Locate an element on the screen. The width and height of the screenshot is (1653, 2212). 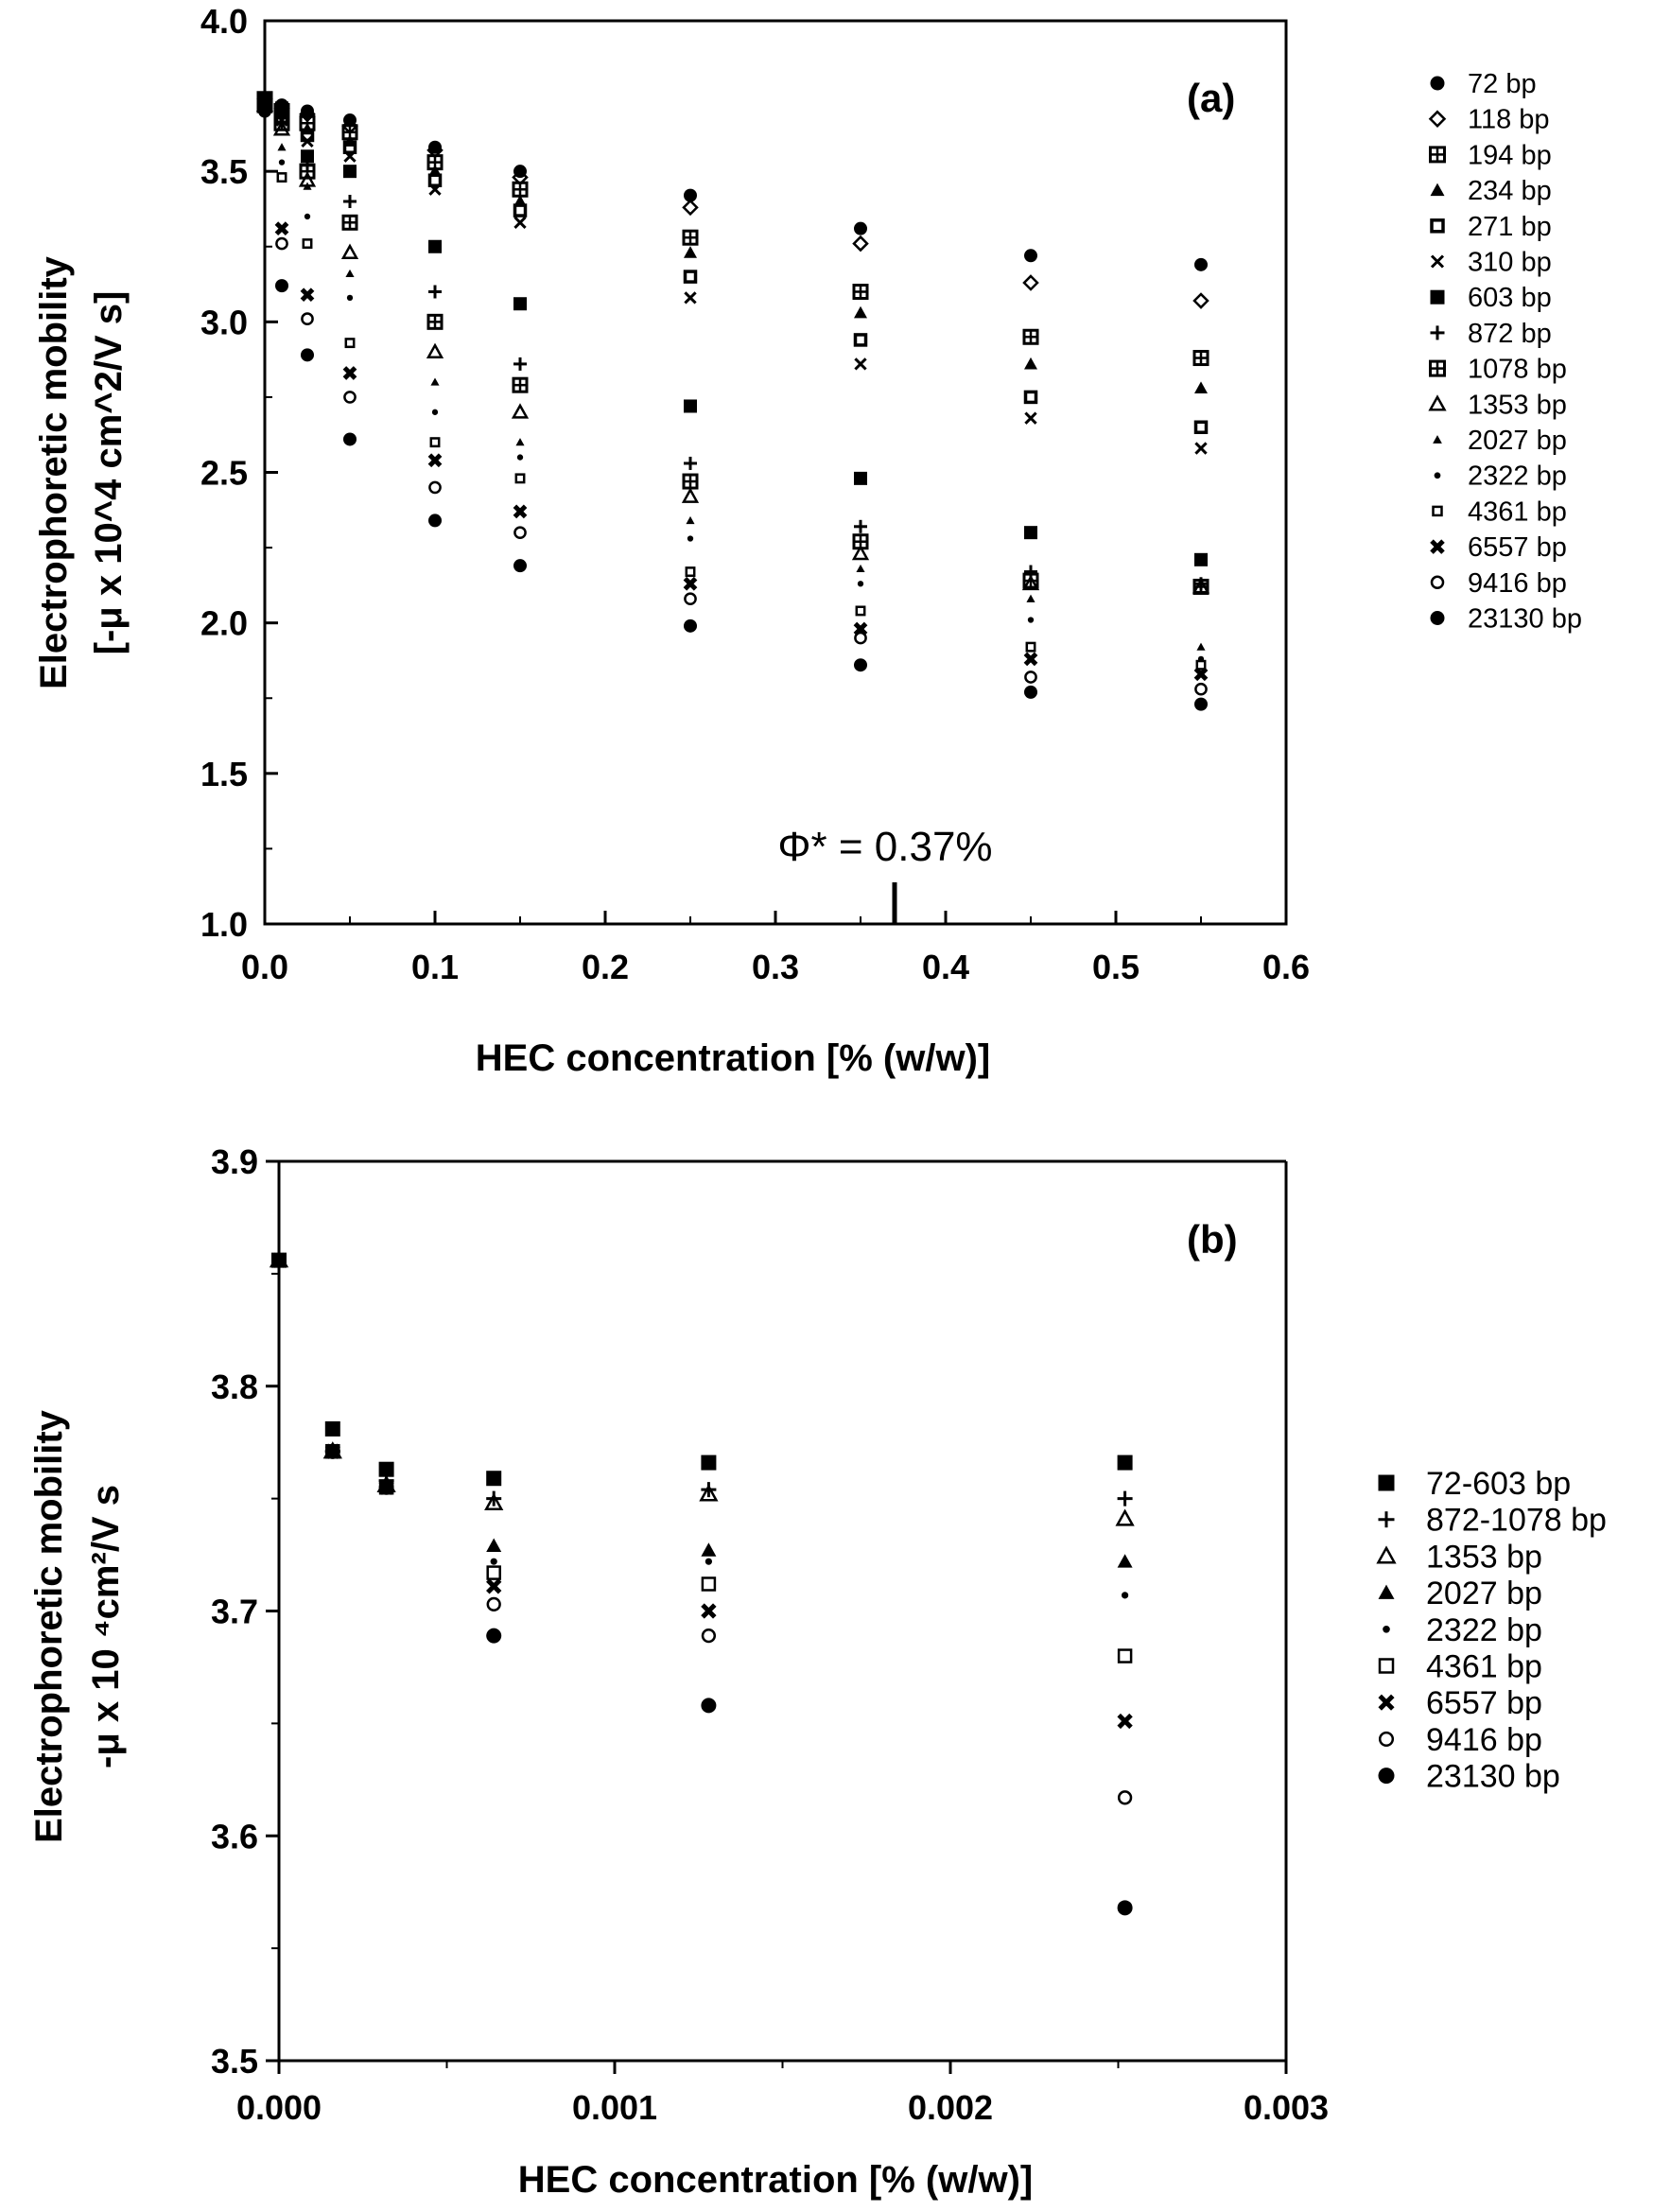
data-point-72-bp is located at coordinates (308, 111).